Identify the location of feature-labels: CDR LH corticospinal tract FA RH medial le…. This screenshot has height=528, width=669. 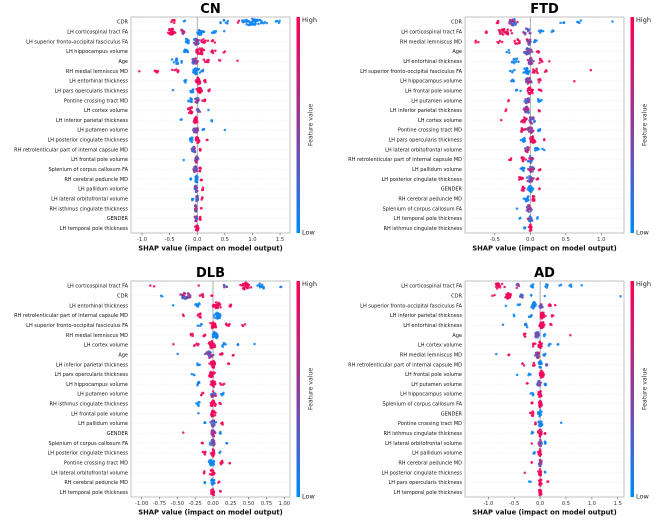
(405, 126).